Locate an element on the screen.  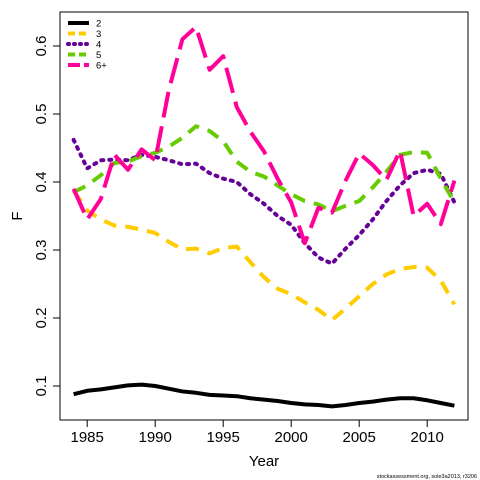
x-axis: 1985 1990 1995 2000 2005 2010 is located at coordinates (257, 432).